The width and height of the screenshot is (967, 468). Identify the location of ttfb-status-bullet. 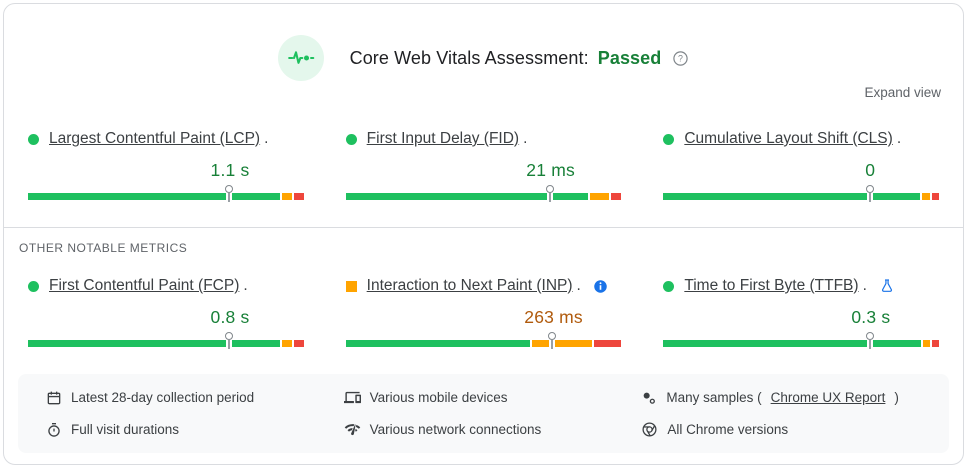
(669, 286).